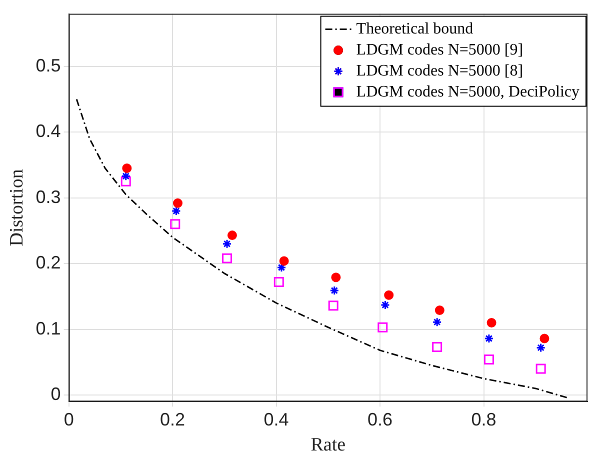 The image size is (595, 463). I want to click on y-tick-label: 0.1, so click(48, 328).